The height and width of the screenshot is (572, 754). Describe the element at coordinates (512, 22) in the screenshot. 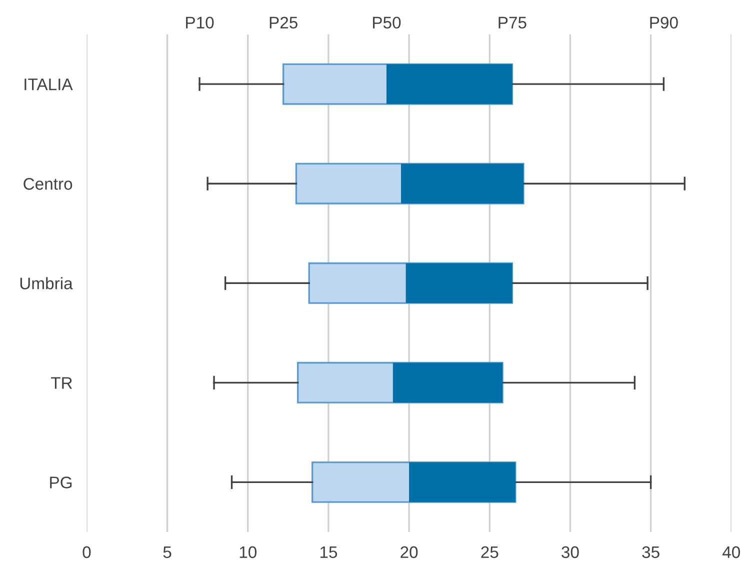

I see `text: P75` at that location.